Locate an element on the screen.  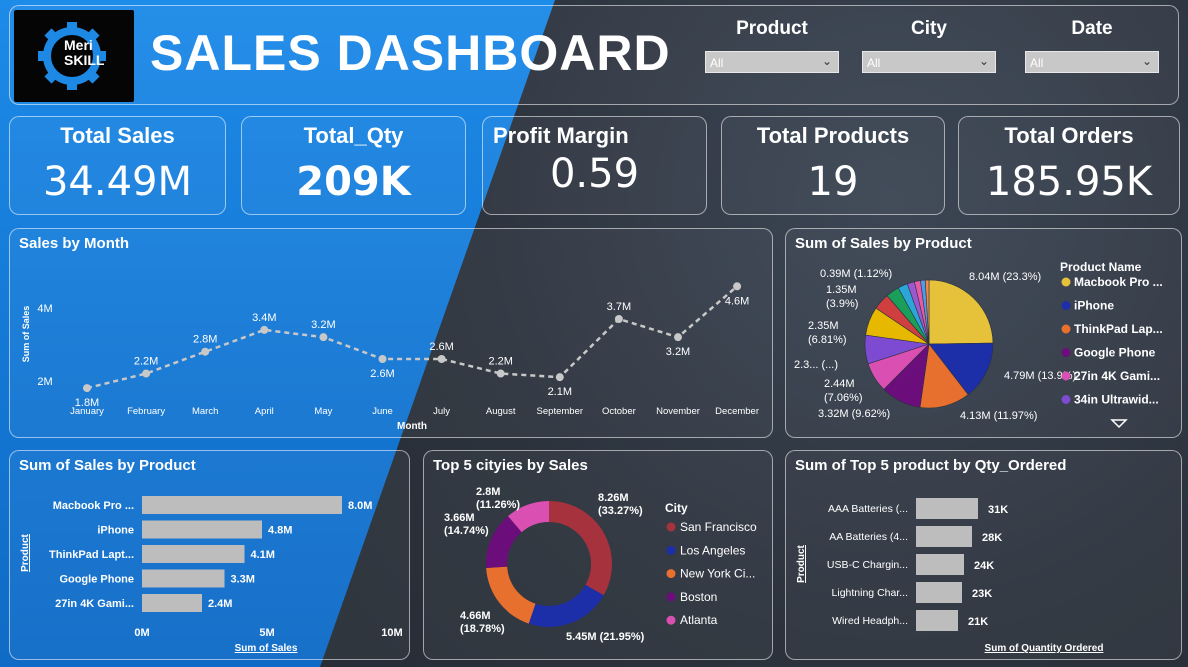
x-tick-label: October is located at coordinates (619, 411).